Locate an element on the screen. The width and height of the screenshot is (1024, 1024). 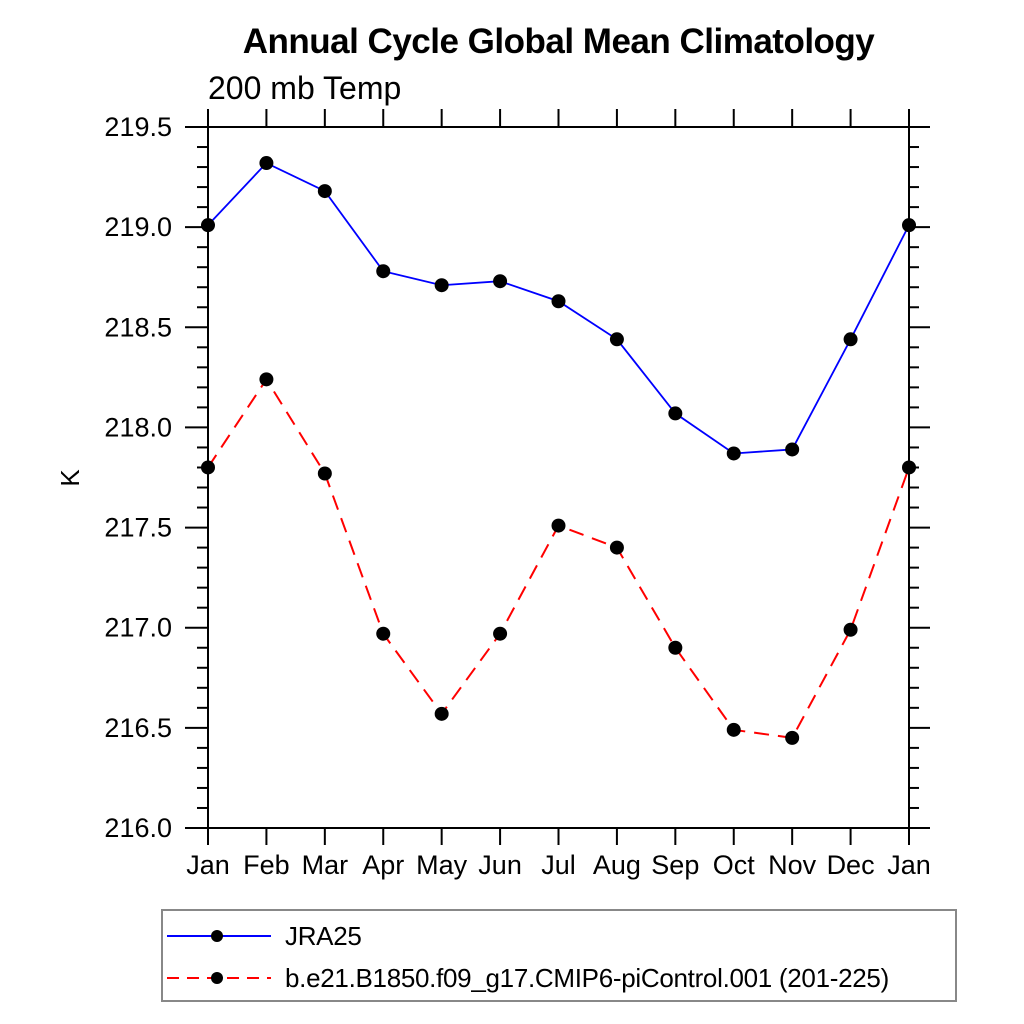
x-tick-label: Apr is located at coordinates (383, 865).